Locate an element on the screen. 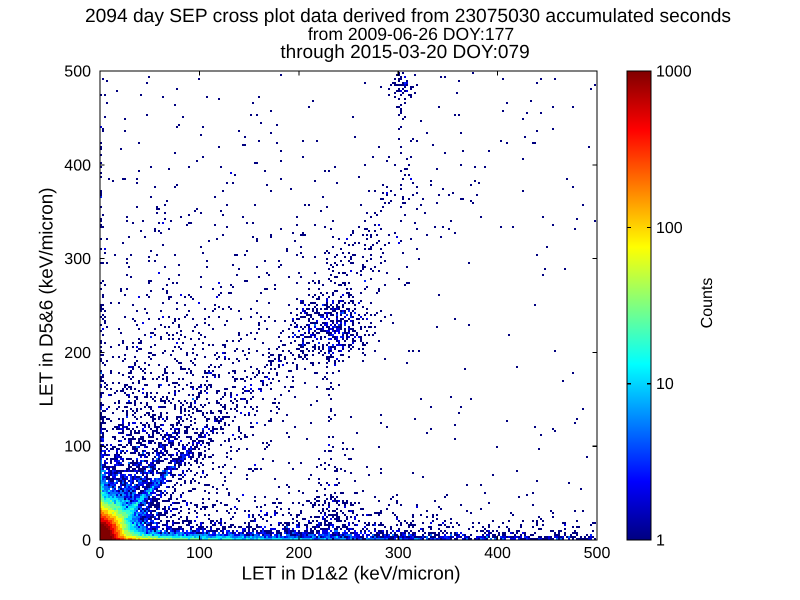 The width and height of the screenshot is (800, 600). svg-text: 1 is located at coordinates (660, 541).